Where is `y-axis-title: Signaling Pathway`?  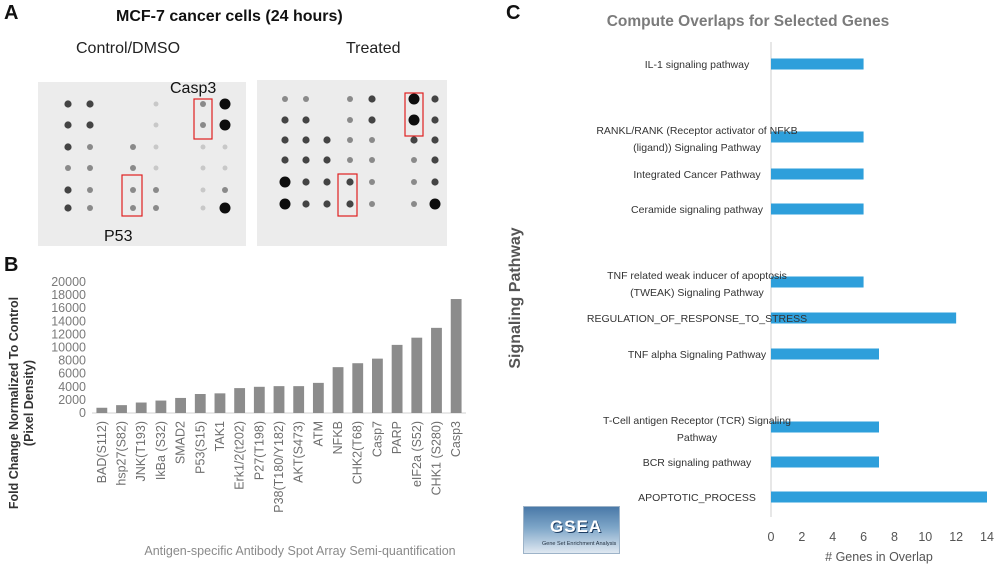 y-axis-title: Signaling Pathway is located at coordinates (515, 297).